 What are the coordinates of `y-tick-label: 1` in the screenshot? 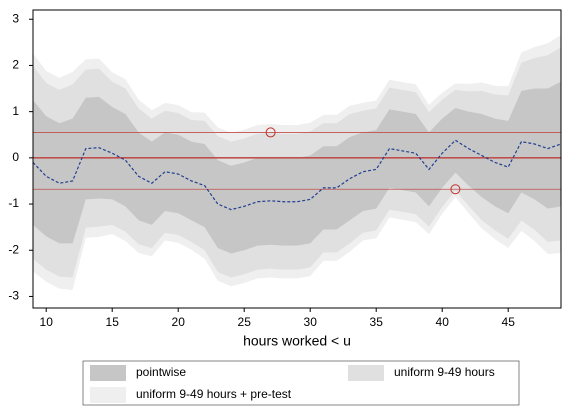 It's located at (15, 111).